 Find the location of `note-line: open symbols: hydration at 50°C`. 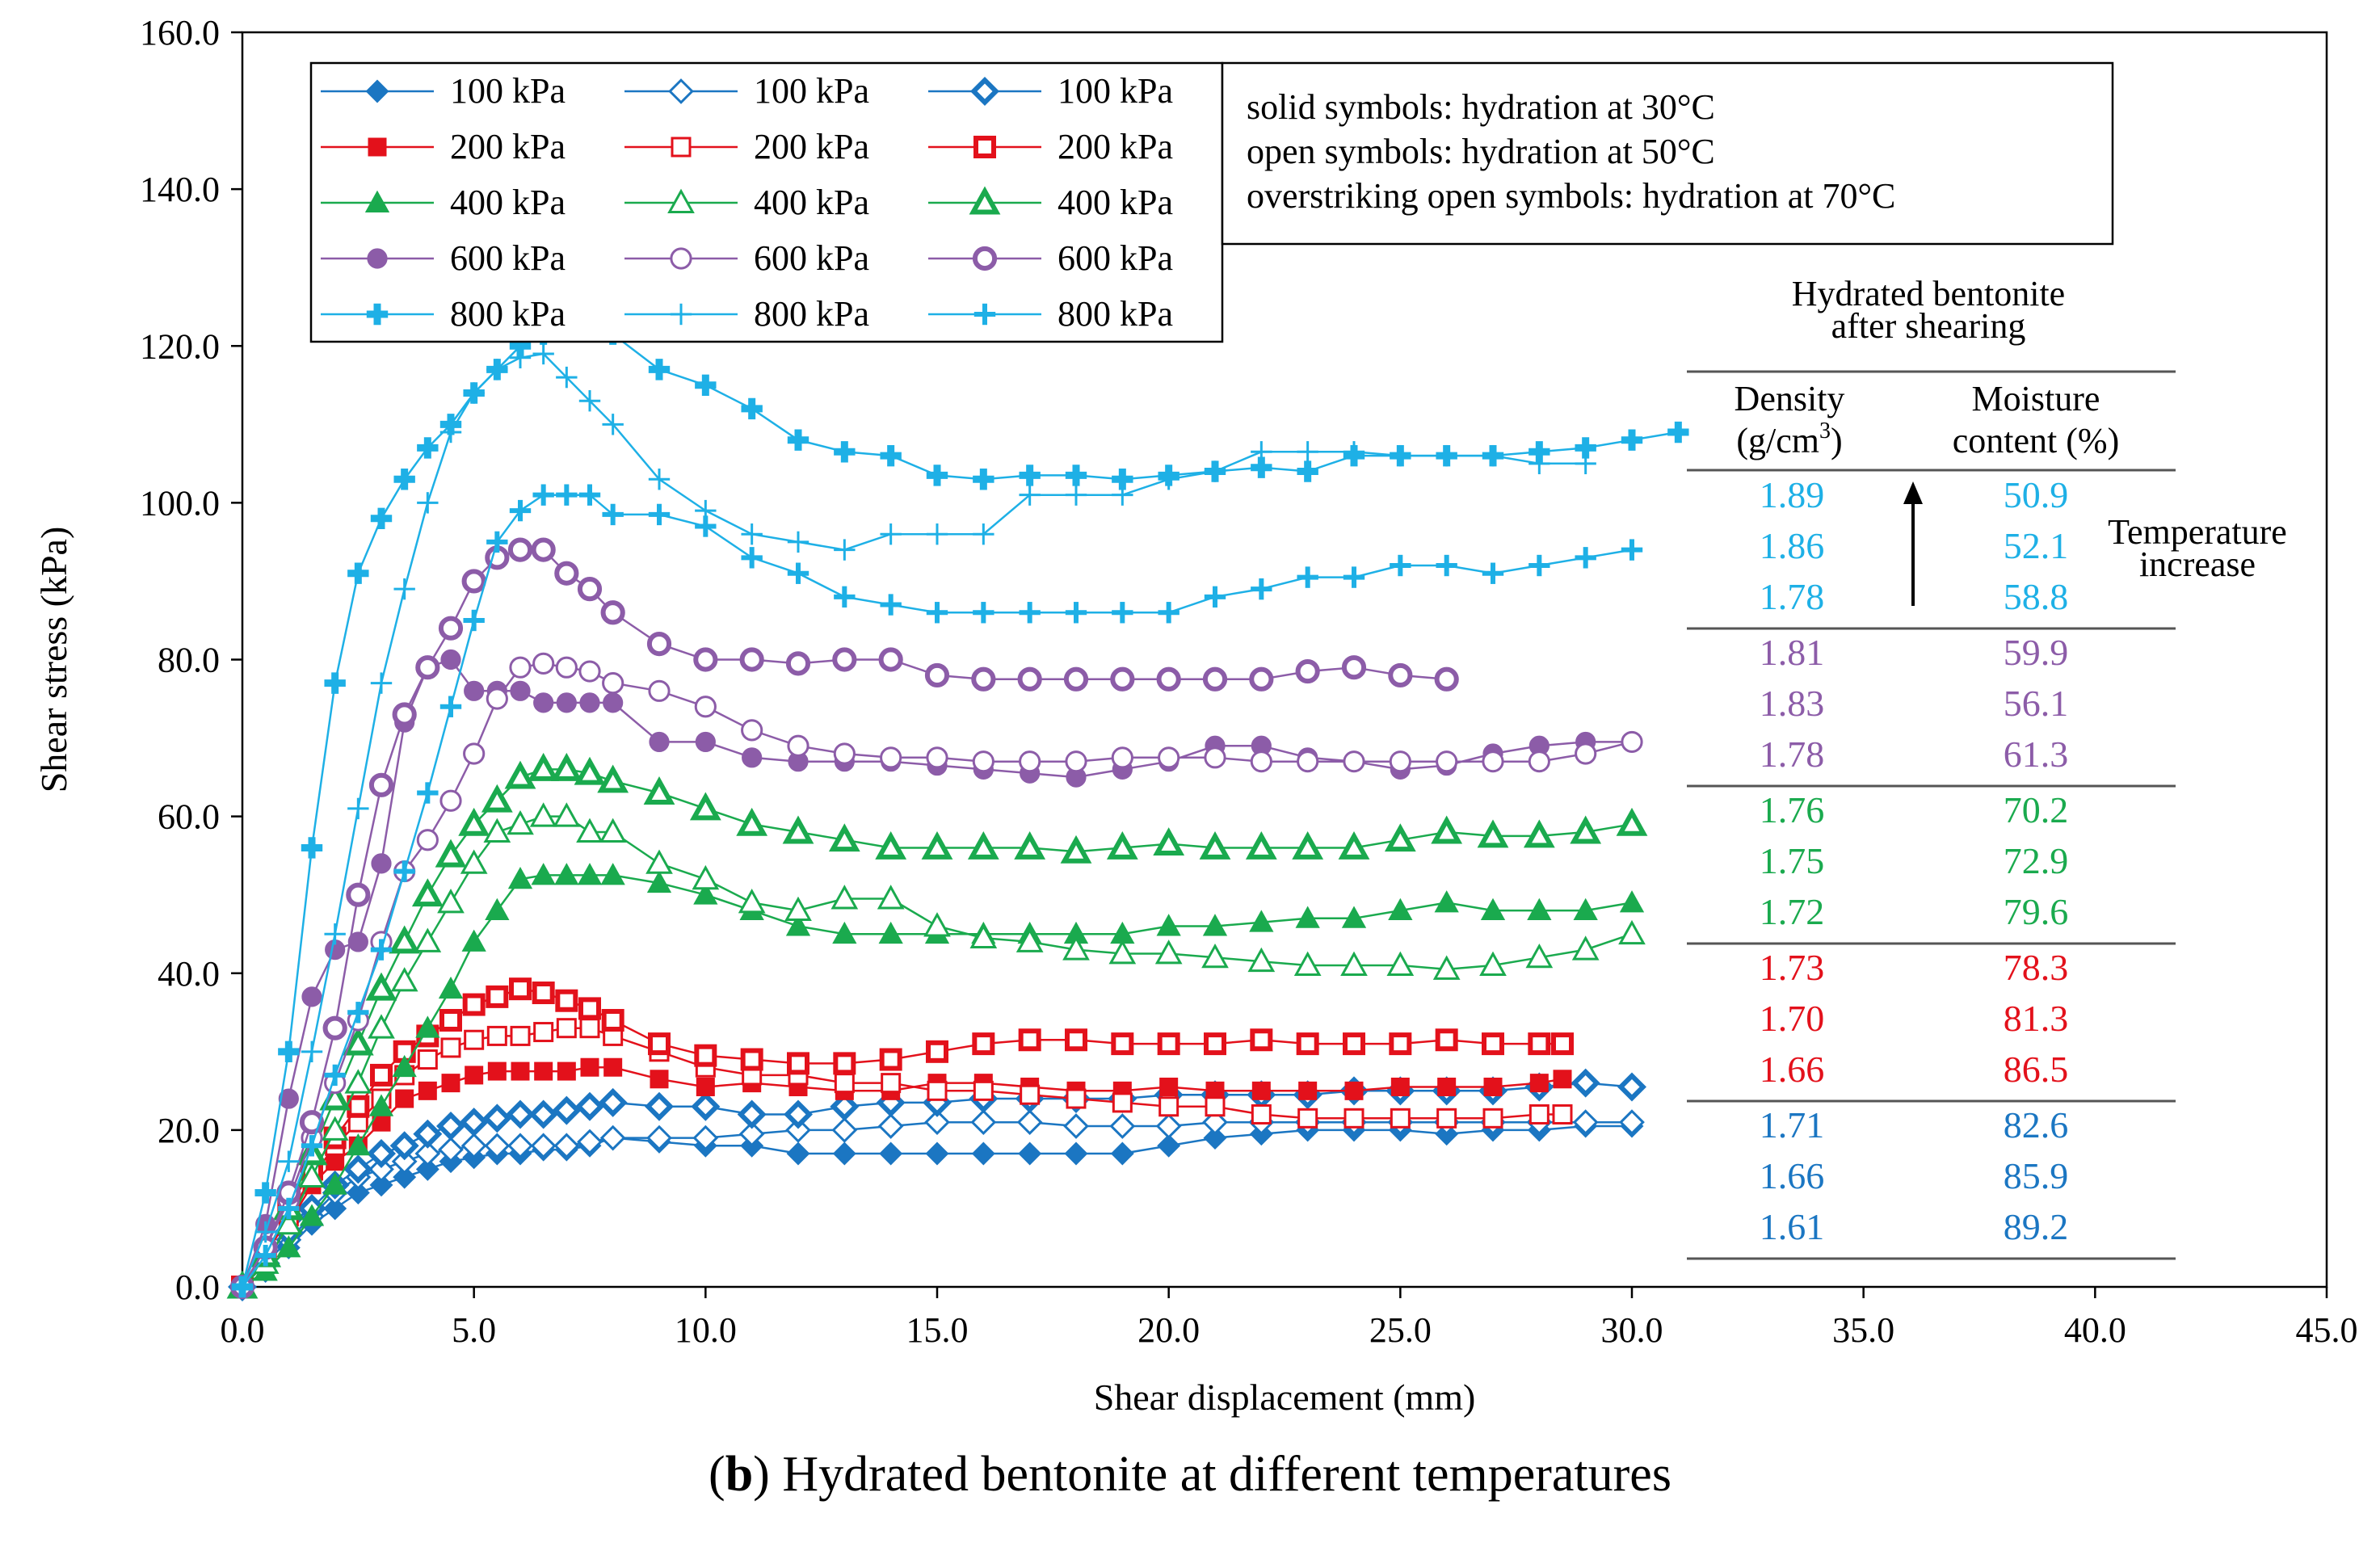

note-line: open symbols: hydration at 50°C is located at coordinates (1481, 151).